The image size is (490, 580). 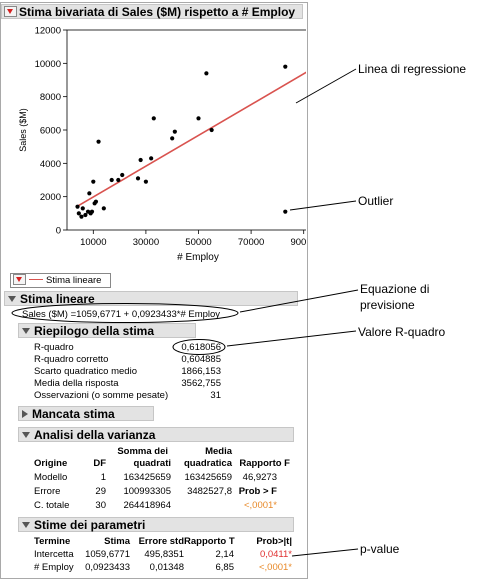 I want to click on summary-header: Riepilogo della stima, so click(x=107, y=330).